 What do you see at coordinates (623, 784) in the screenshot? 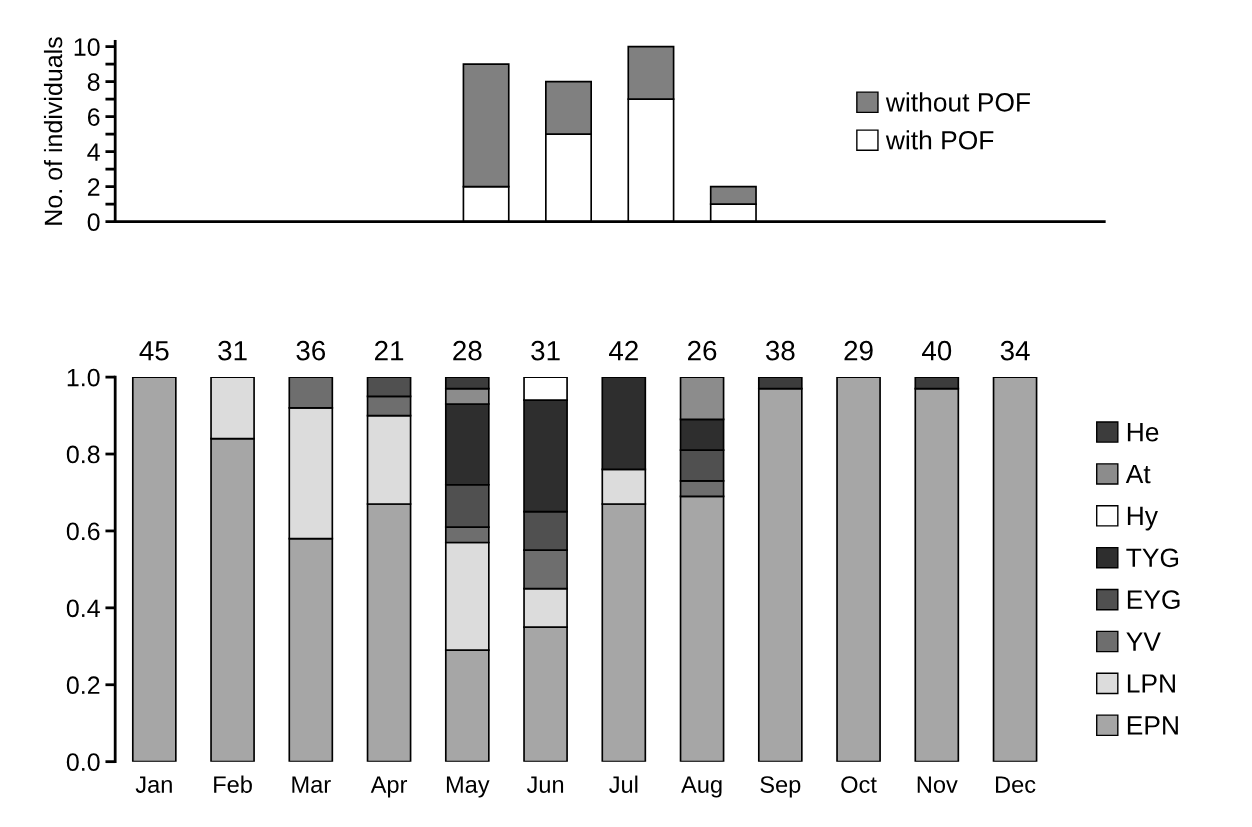
I see `x-tick-label: Jul` at bounding box center [623, 784].